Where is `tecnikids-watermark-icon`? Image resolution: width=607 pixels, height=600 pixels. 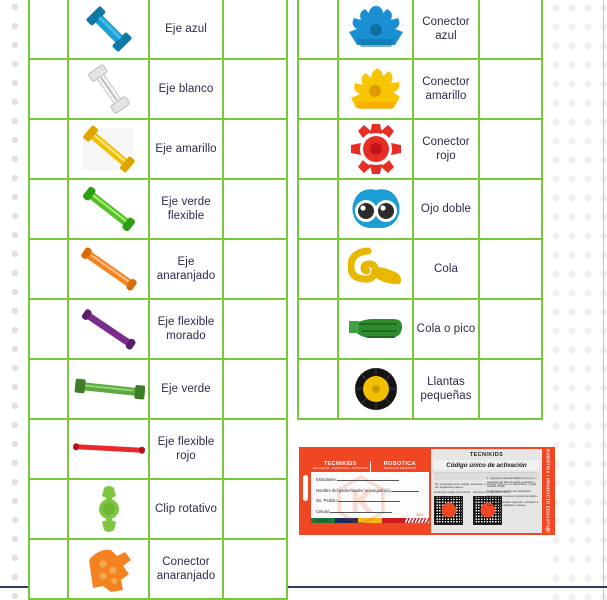
tecnikids-watermark-icon is located at coordinates (361, 499).